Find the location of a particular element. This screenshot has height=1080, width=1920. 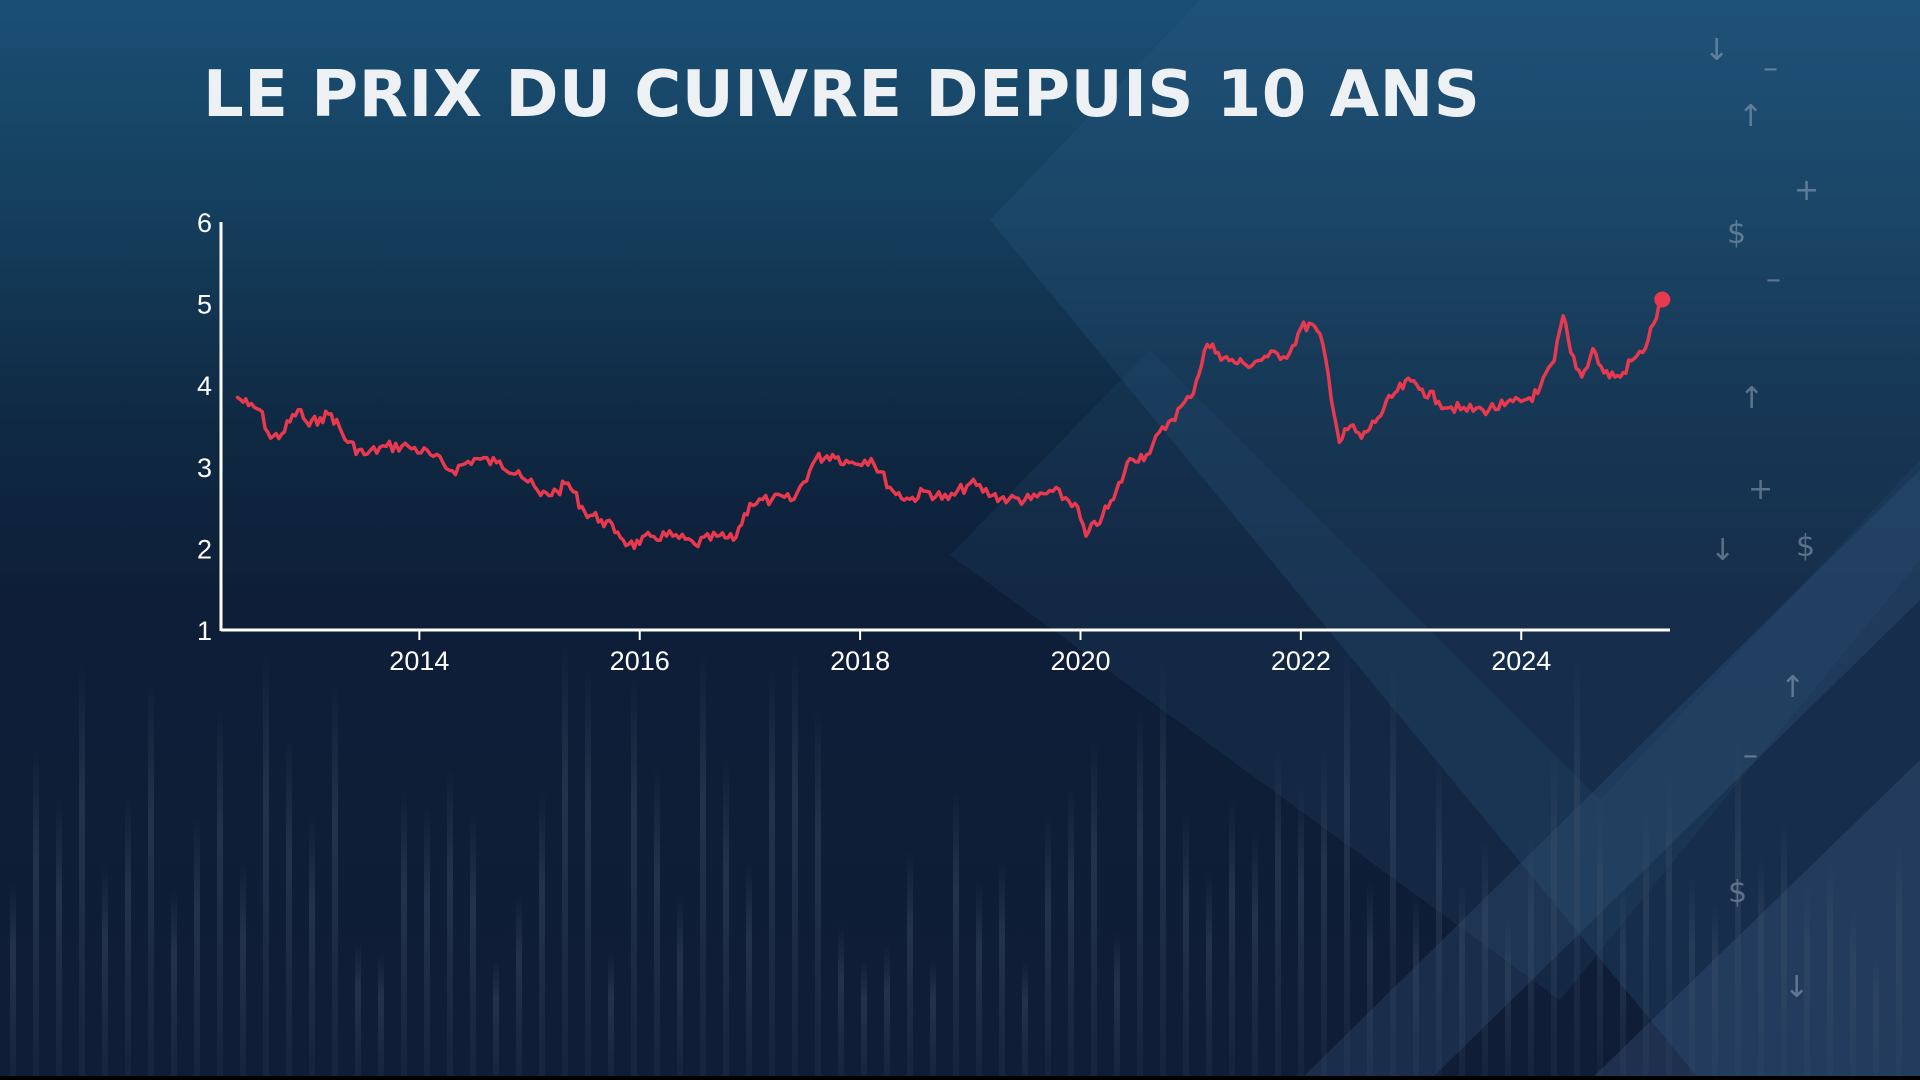

y-axis-ticks: 1 2 3 4 5 6 is located at coordinates (204, 427).